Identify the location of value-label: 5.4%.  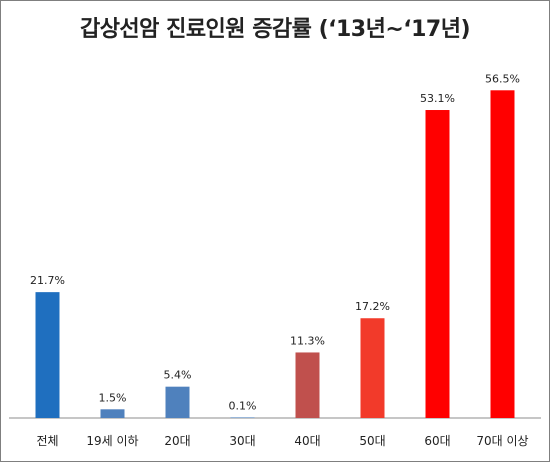
(178, 375).